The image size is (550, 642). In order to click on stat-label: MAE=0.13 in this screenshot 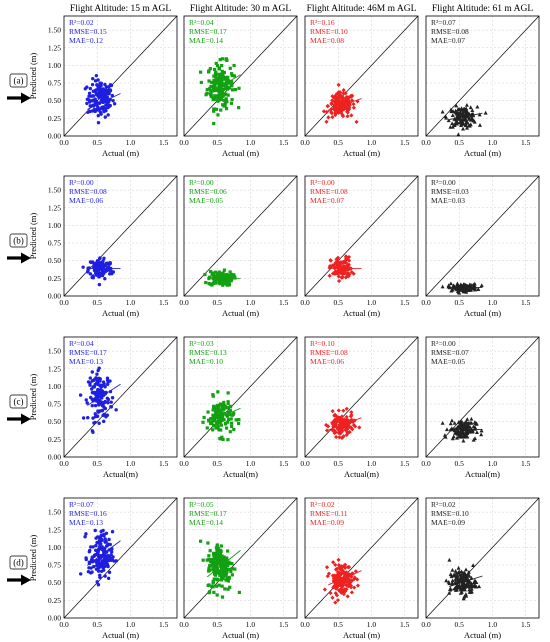, I will do `click(86, 522)`.